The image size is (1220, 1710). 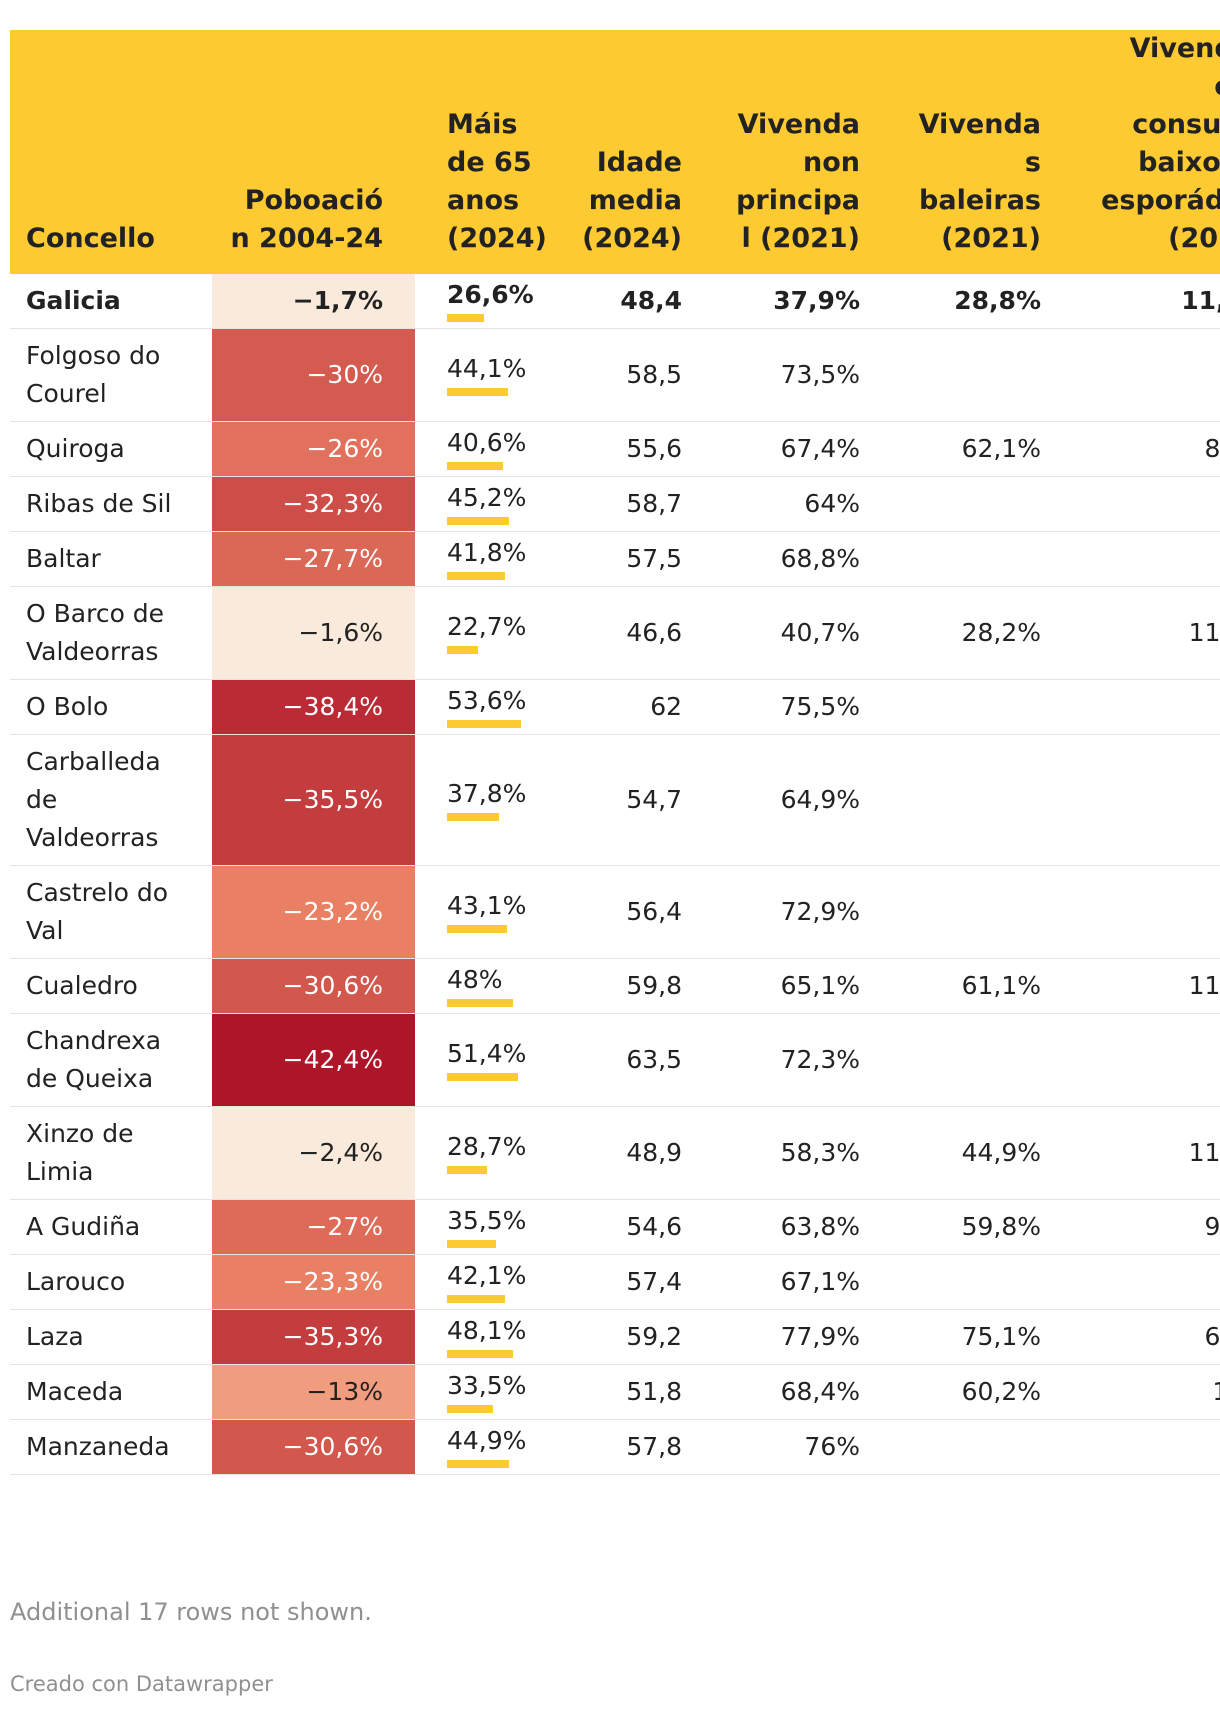 What do you see at coordinates (637, 707) in the screenshot?
I see `cell-idade-media: 62` at bounding box center [637, 707].